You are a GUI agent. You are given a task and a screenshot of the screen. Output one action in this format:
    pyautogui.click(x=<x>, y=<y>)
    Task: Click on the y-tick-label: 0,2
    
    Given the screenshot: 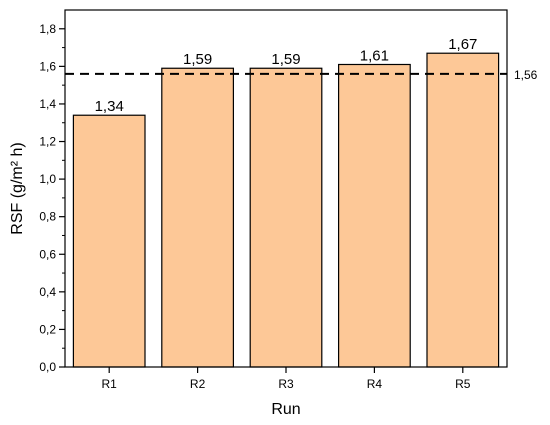 What is the action you would take?
    pyautogui.click(x=47, y=329)
    